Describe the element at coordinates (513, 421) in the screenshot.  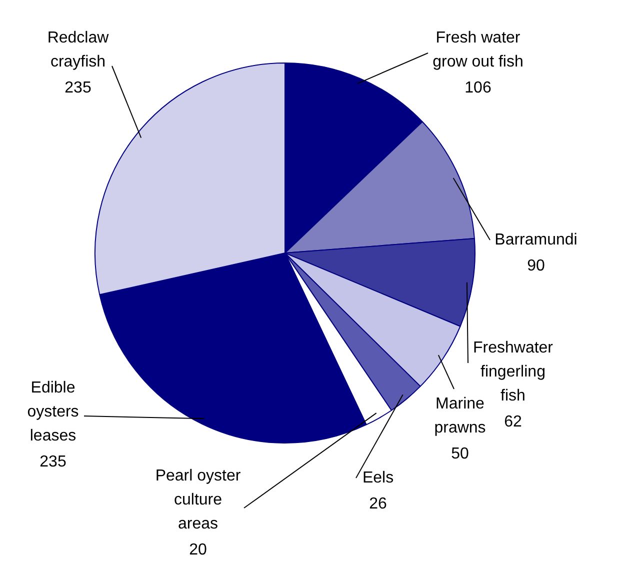
I see `data-label: 62` at that location.